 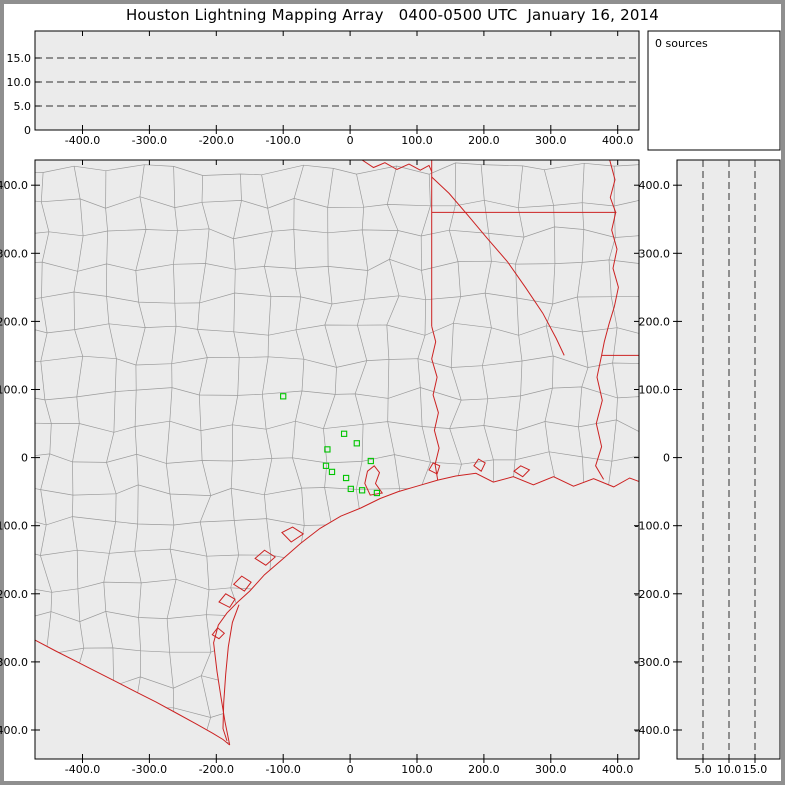 I want to click on red-river-la, so click(x=498, y=266).